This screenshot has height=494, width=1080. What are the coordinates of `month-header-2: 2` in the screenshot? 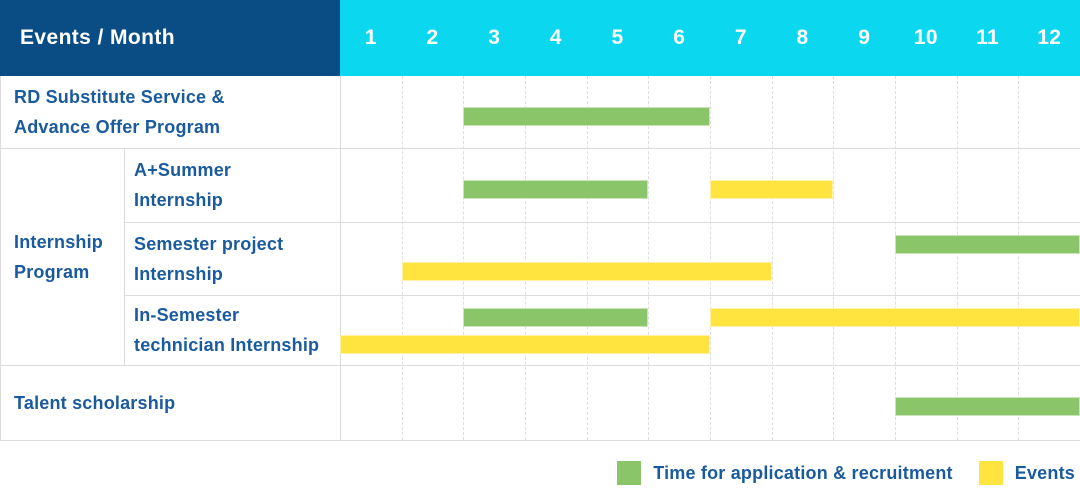 It's located at (432, 37).